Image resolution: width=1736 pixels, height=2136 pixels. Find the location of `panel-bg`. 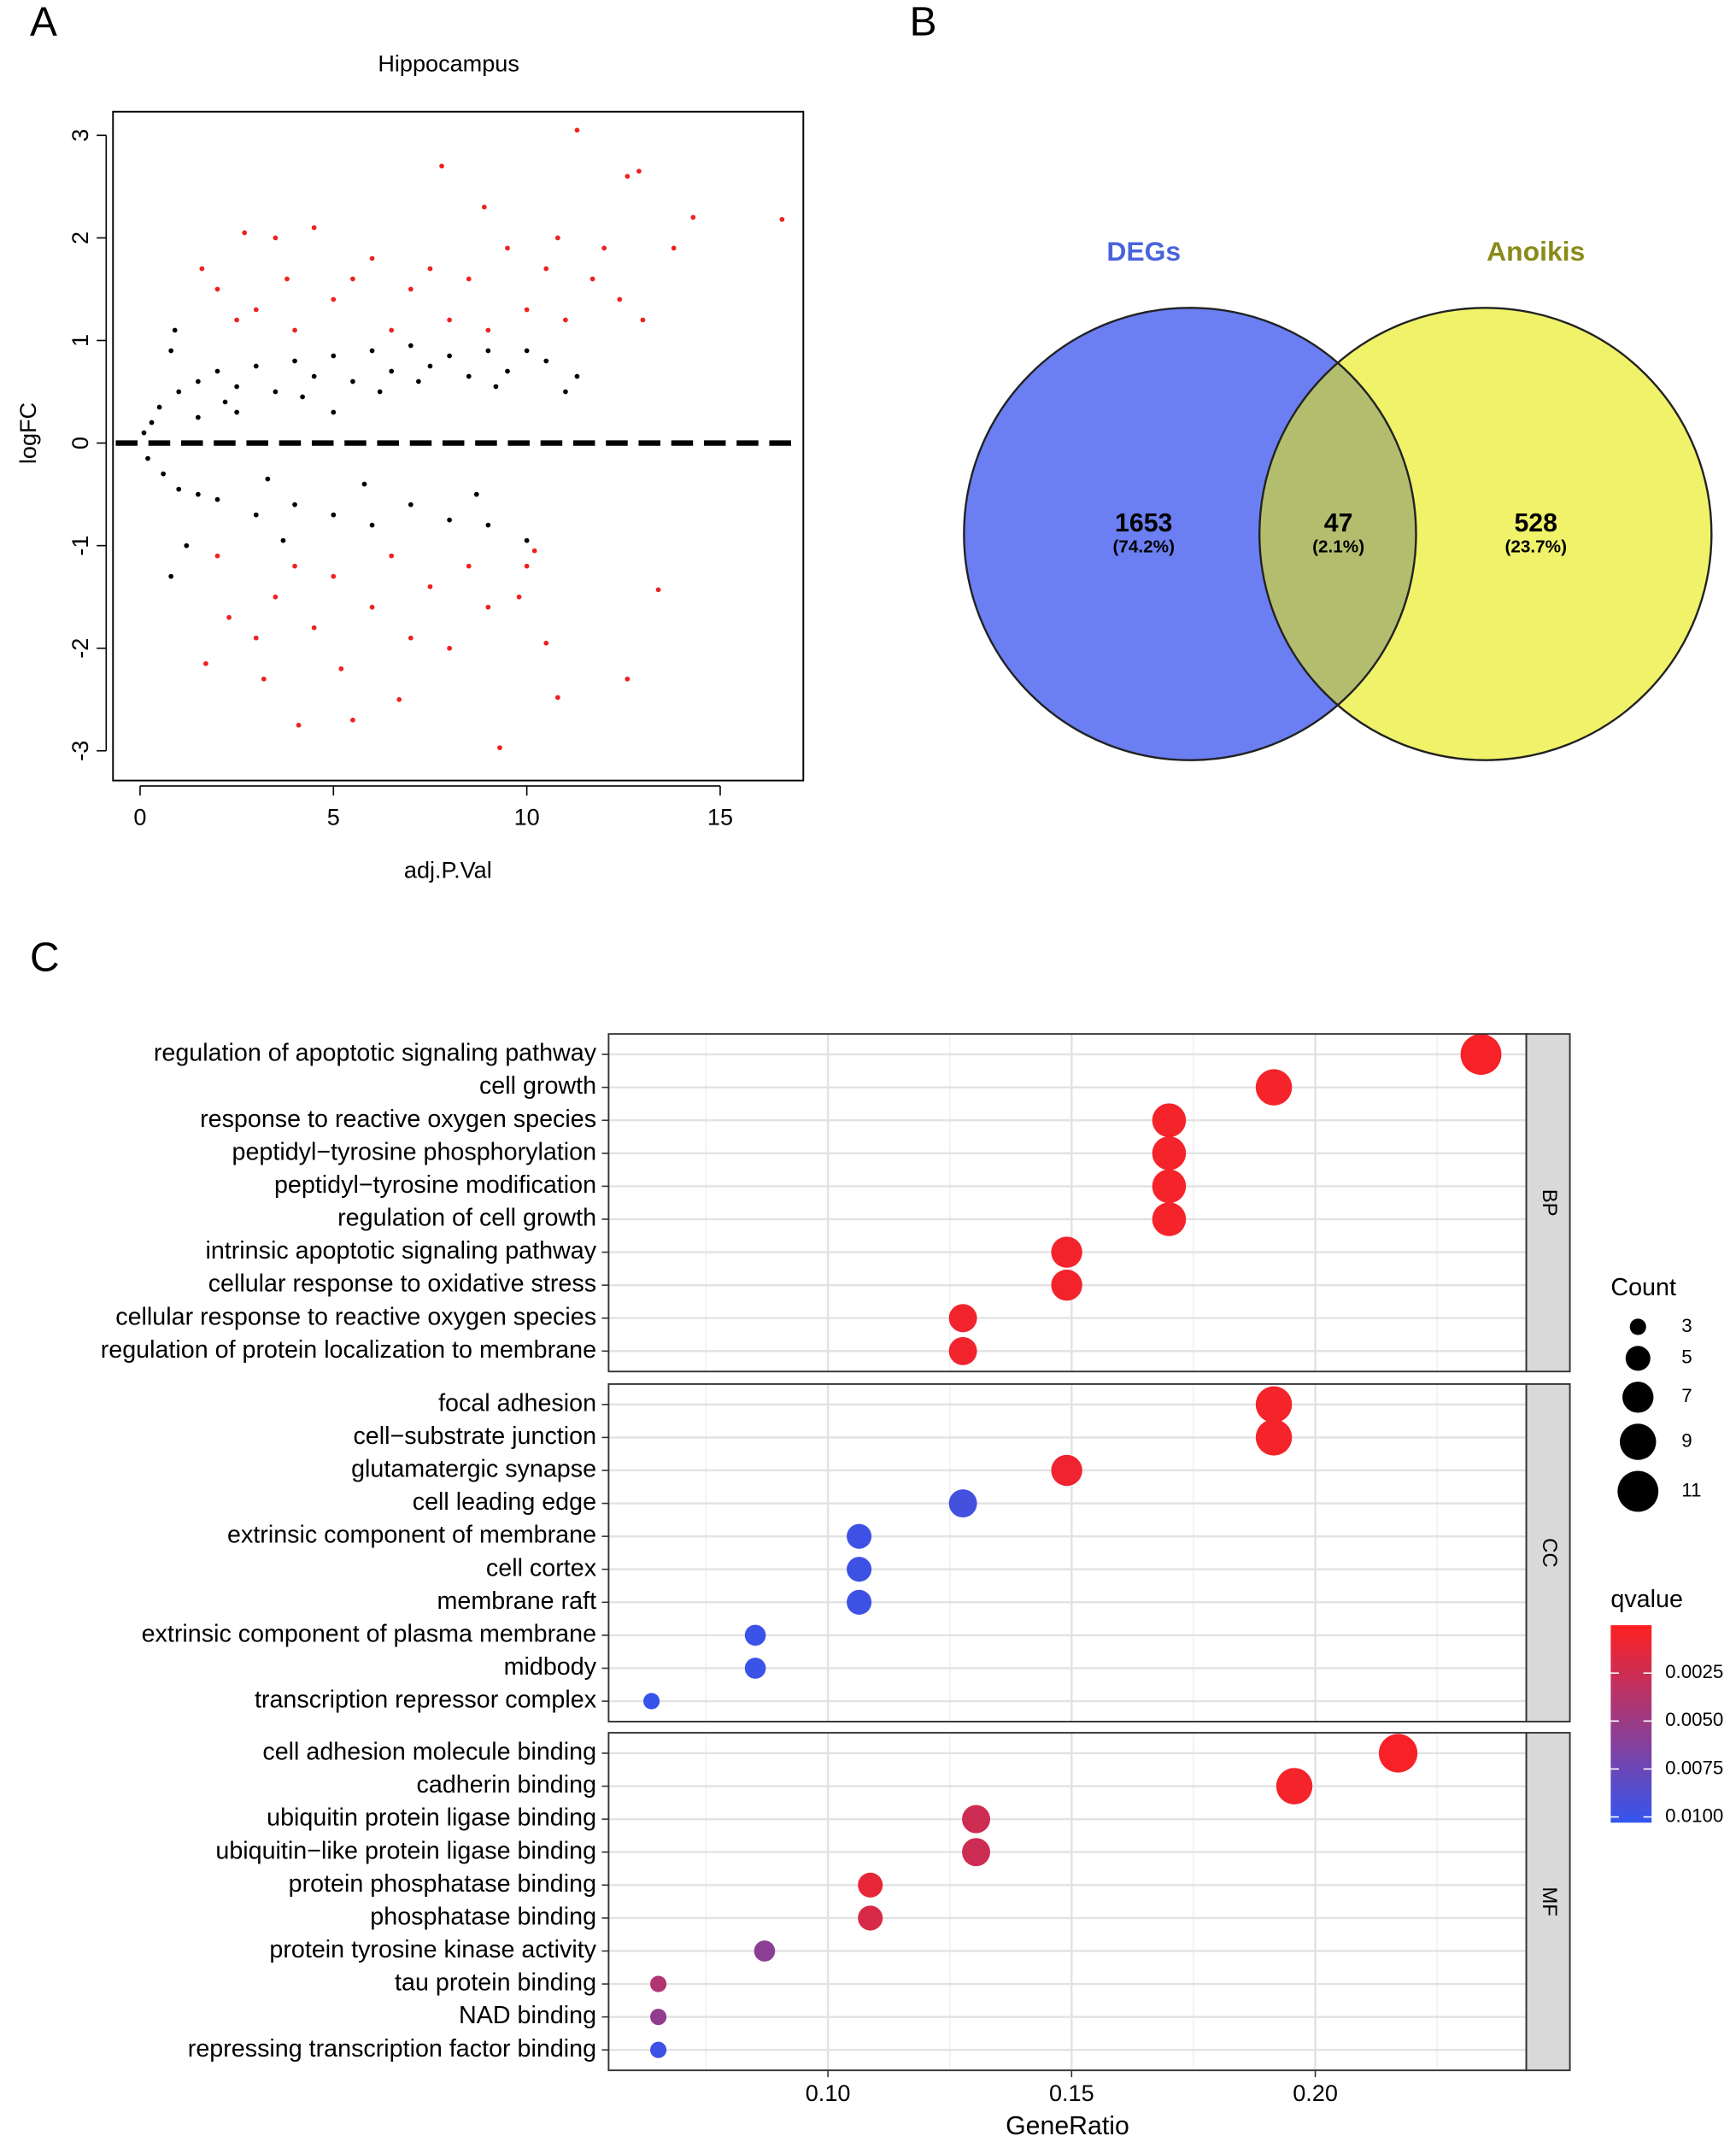

panel-bg is located at coordinates (1067, 1902).